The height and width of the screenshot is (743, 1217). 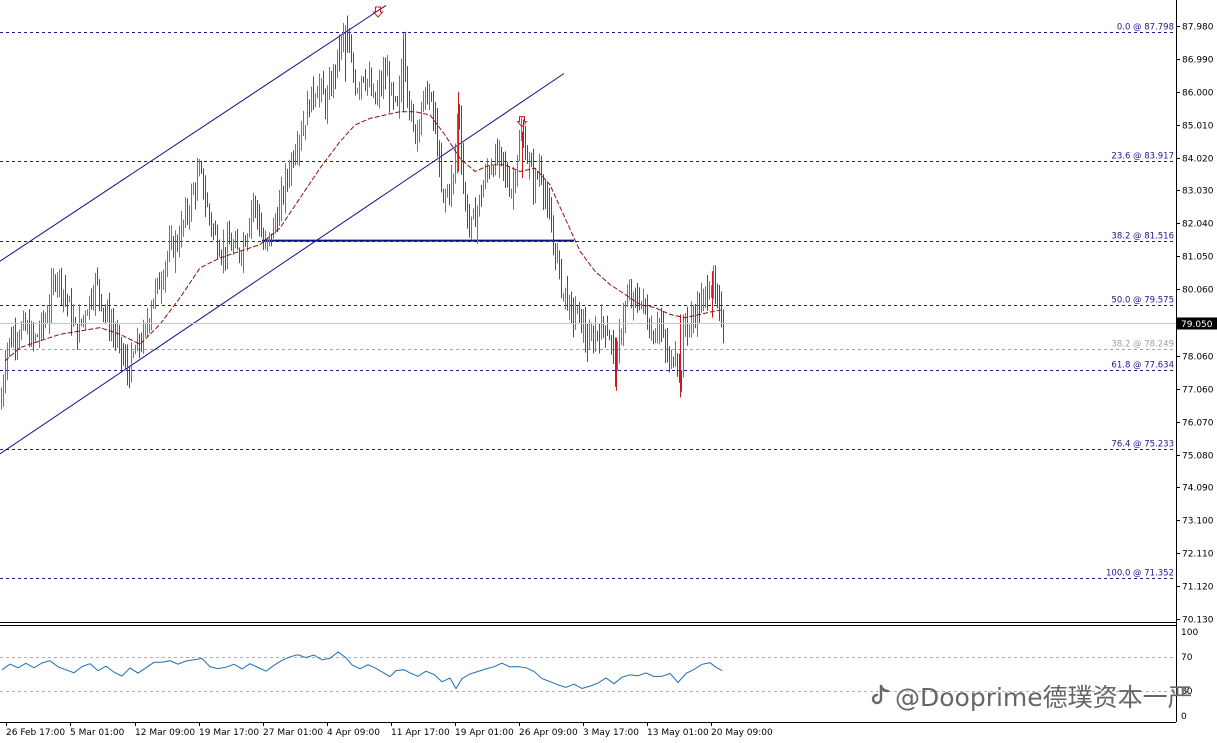 What do you see at coordinates (1198, 94) in the screenshot?
I see `price-tick-label: 86.000` at bounding box center [1198, 94].